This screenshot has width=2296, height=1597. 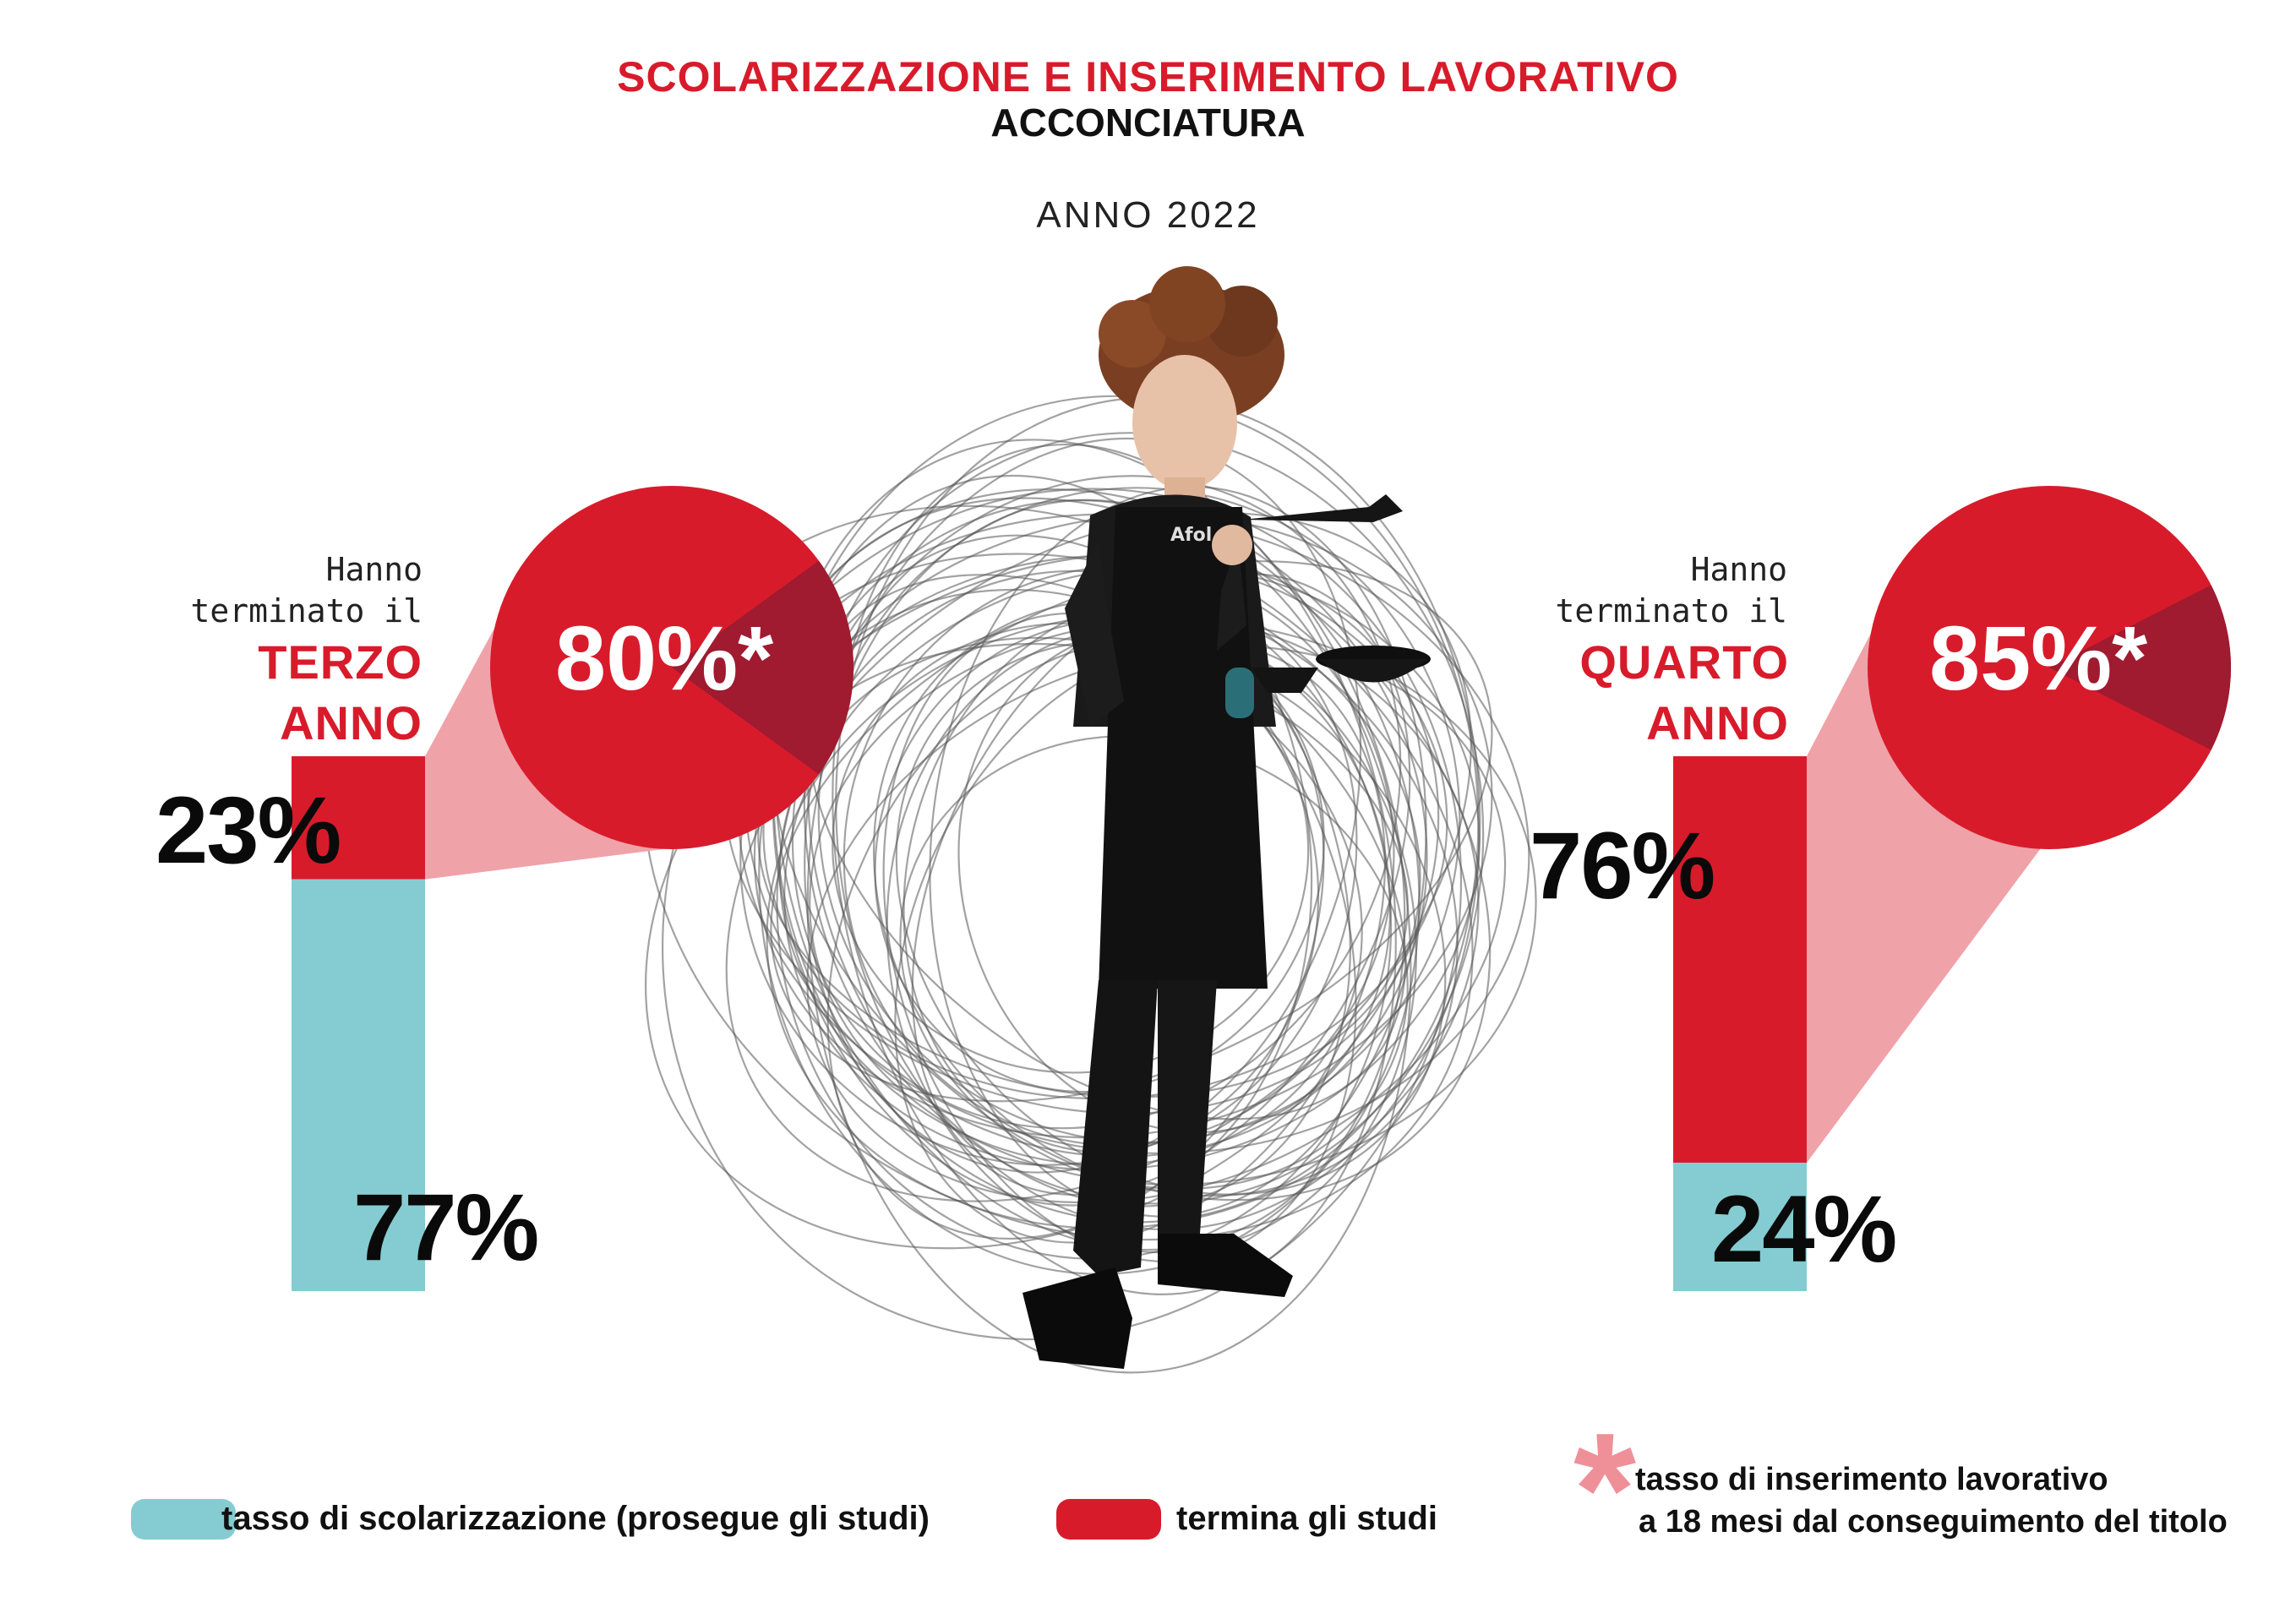 I want to click on data-label-termina-quarto: 76%, so click(x=1622, y=865).